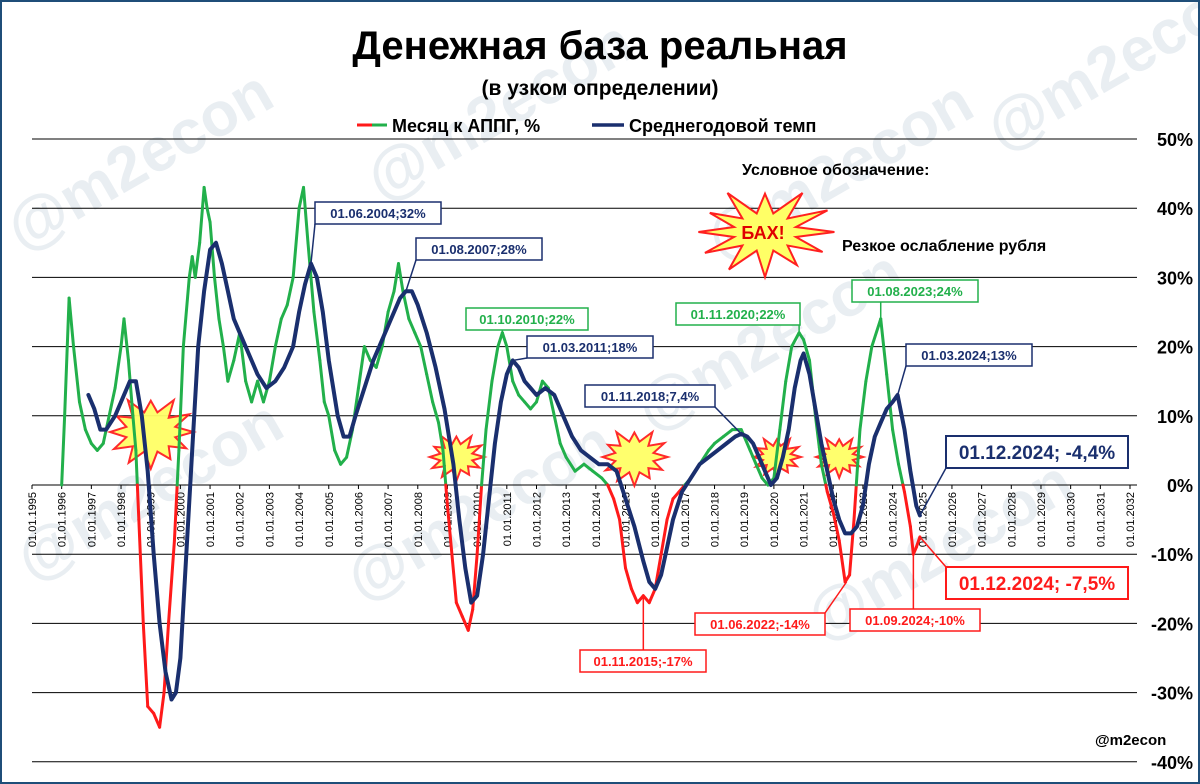 Image resolution: width=1200 pixels, height=784 pixels. Describe the element at coordinates (378, 213) in the screenshot. I see `annotation-label-0: 01.06.2004;32%` at that location.